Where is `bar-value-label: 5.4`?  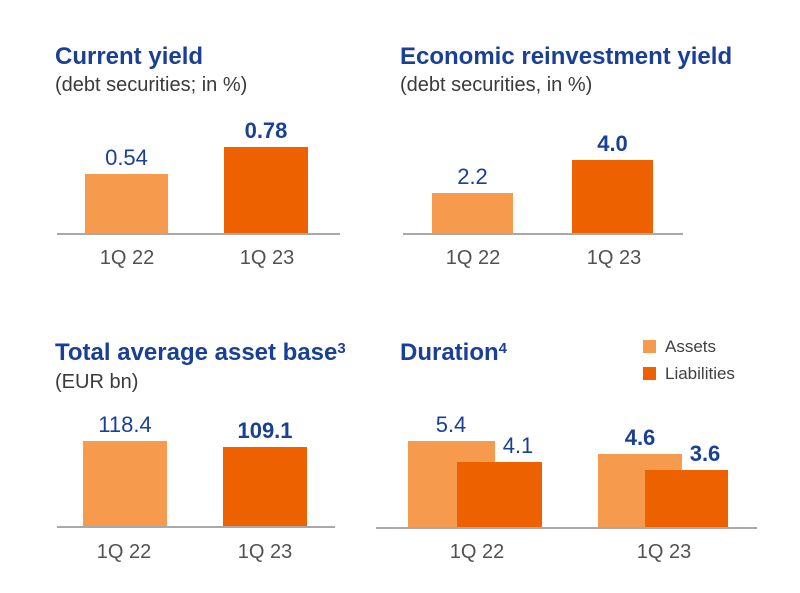 bar-value-label: 5.4 is located at coordinates (451, 424).